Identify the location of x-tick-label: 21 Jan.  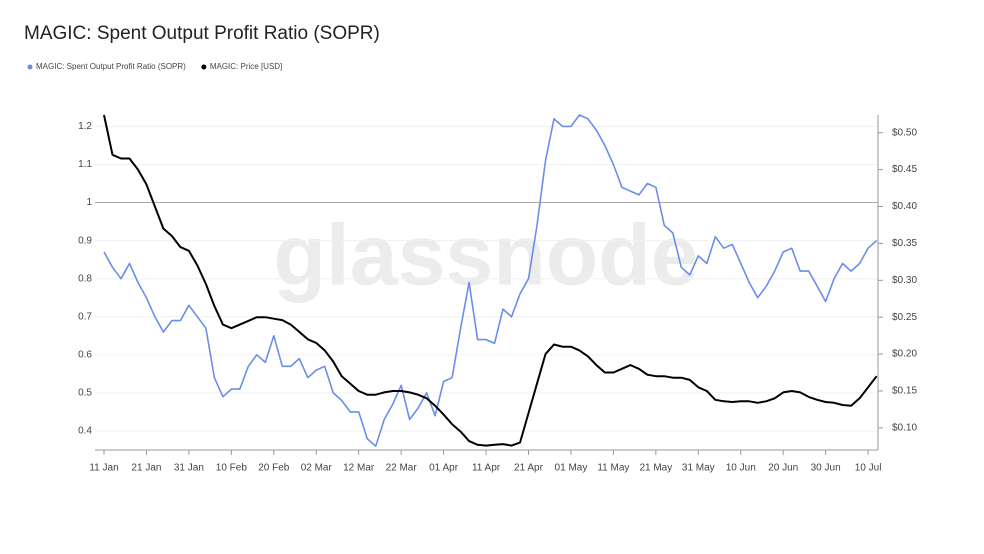
(146, 468).